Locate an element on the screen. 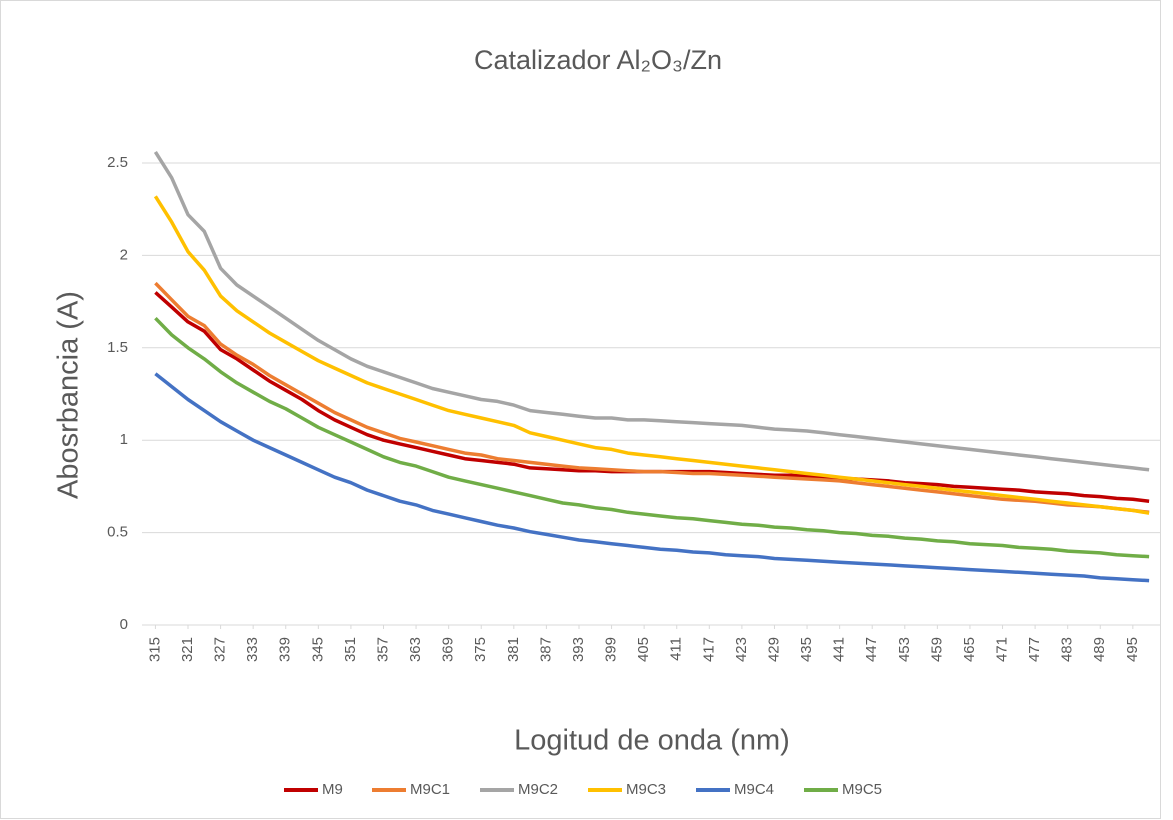 The height and width of the screenshot is (820, 1173). x-tick-label: 369 is located at coordinates (448, 649).